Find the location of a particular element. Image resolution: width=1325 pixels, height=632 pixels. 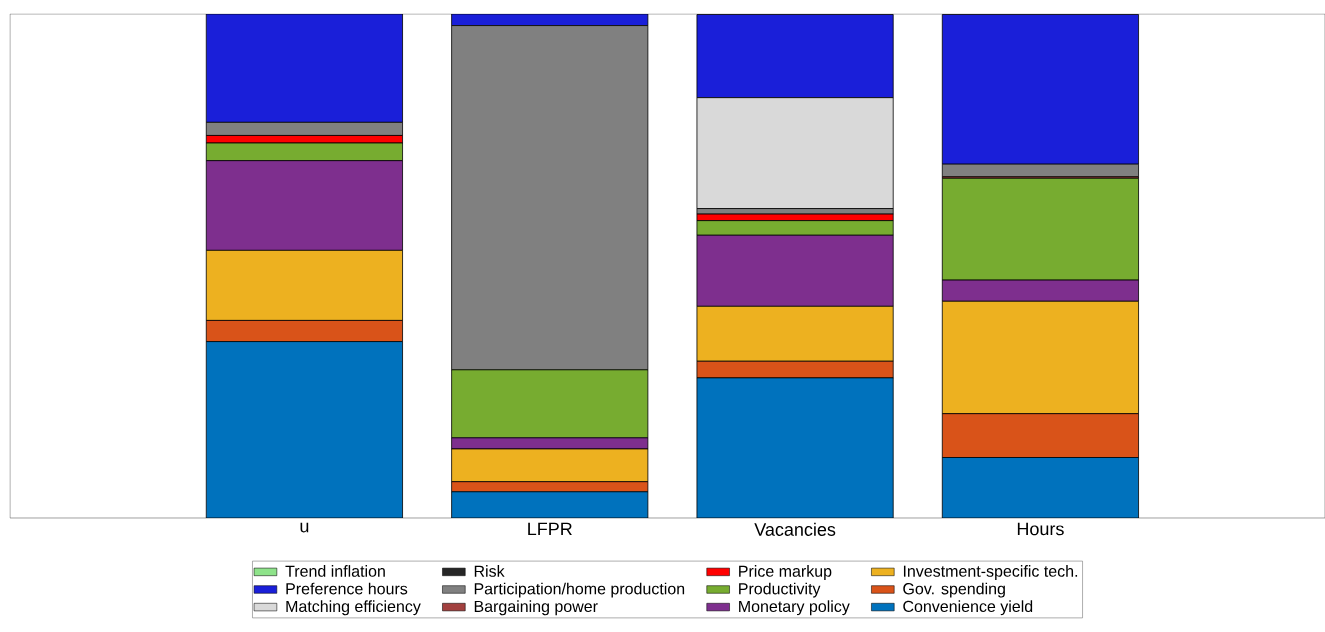

x-tick-label: Hours is located at coordinates (1040, 529).